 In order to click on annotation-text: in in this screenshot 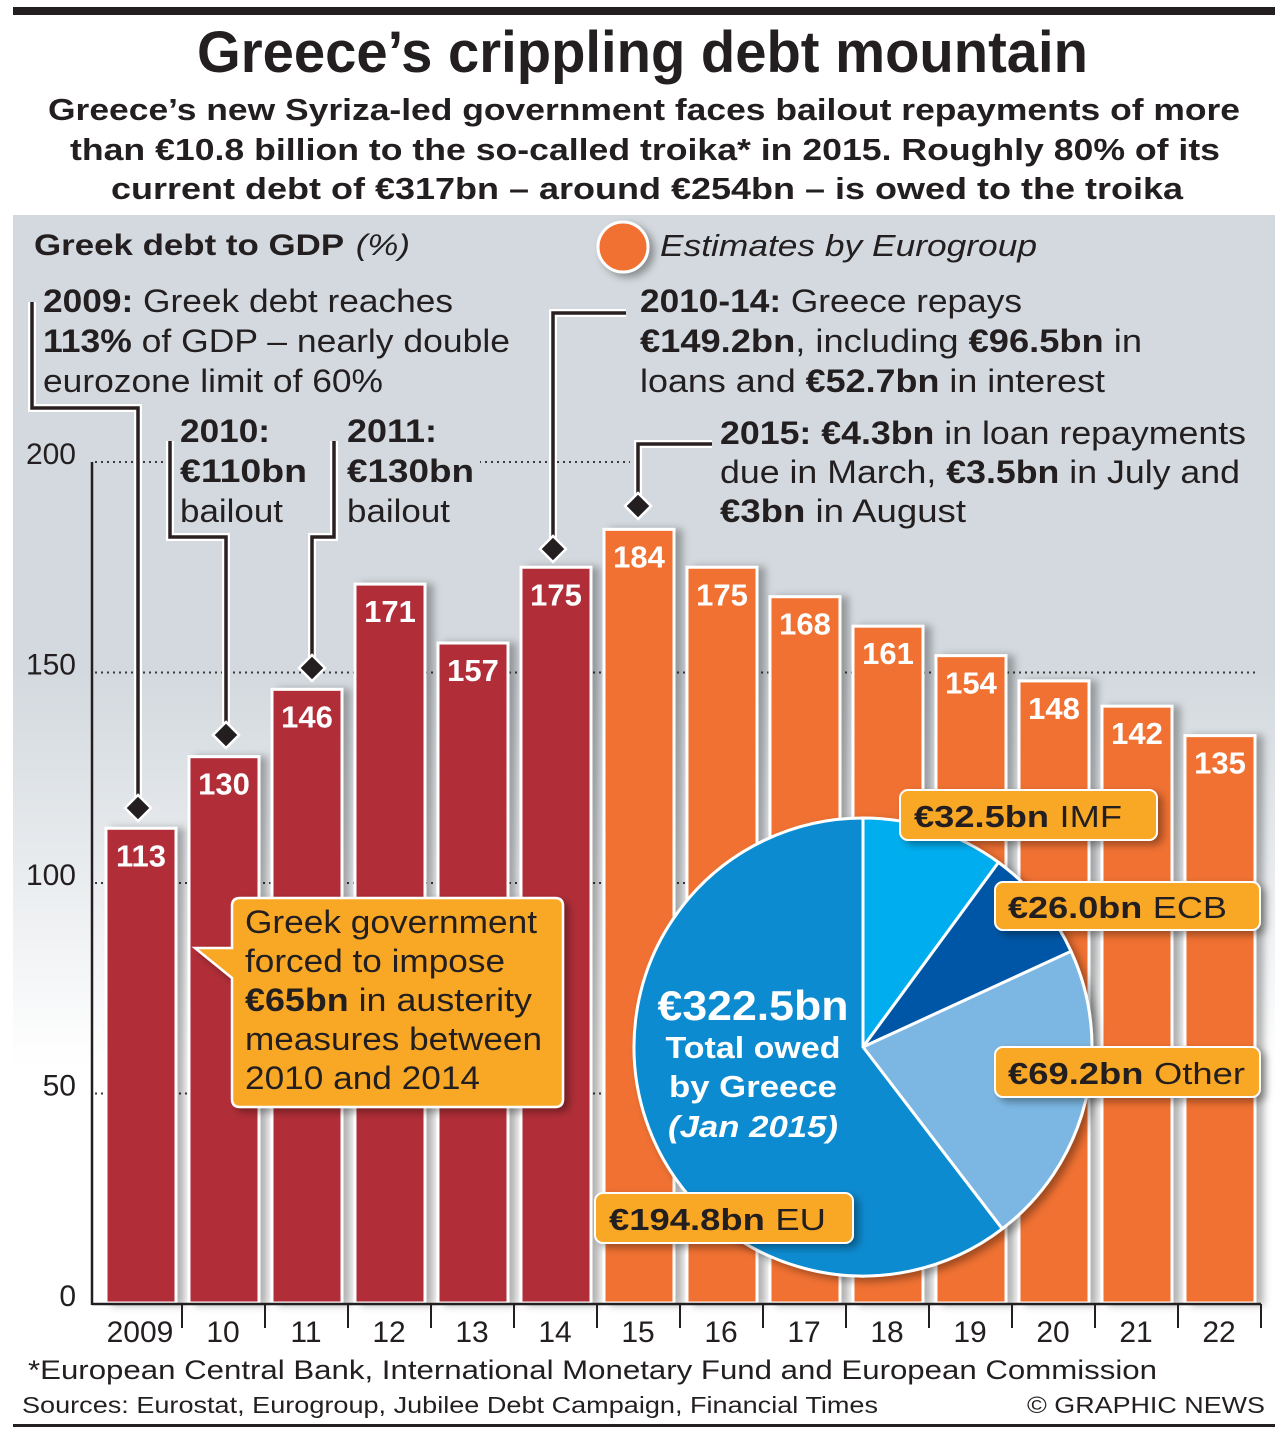, I will do `click(1123, 341)`.